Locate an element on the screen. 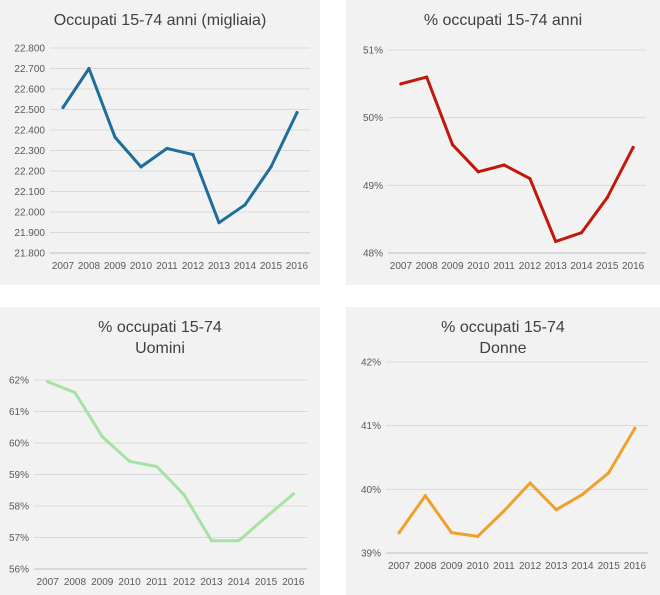 The image size is (660, 595). chart-title-line-1: % occupati 15-74 is located at coordinates (160, 327).